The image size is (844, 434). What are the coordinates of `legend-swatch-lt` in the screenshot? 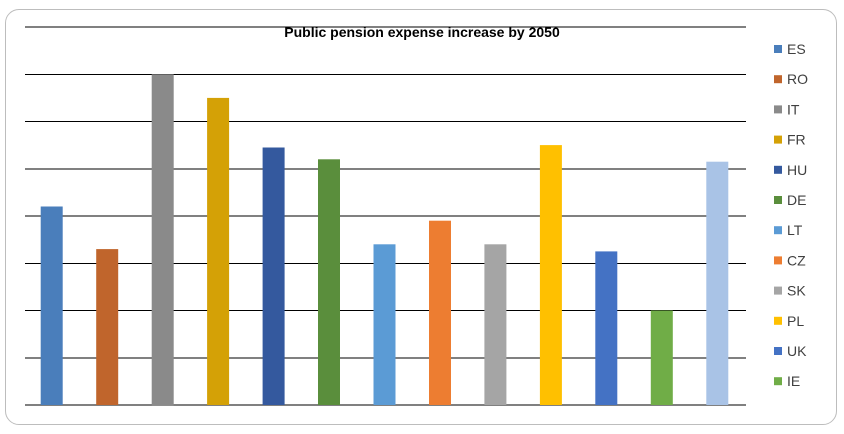 It's located at (778, 230).